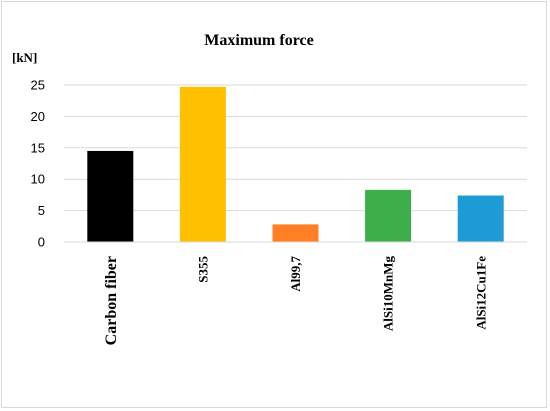 This screenshot has height=411, width=550. What do you see at coordinates (38, 85) in the screenshot?
I see `y-tick-label: 25` at bounding box center [38, 85].